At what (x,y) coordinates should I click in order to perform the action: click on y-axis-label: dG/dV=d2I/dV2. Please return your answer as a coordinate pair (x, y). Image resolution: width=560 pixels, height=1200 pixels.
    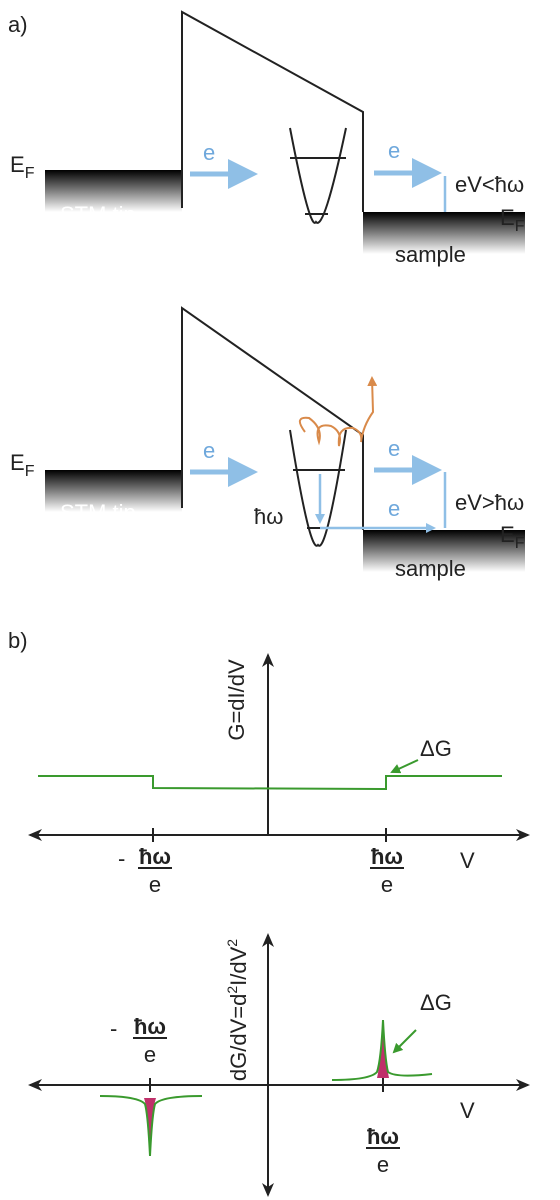
    Looking at the image, I should click on (237, 1010).